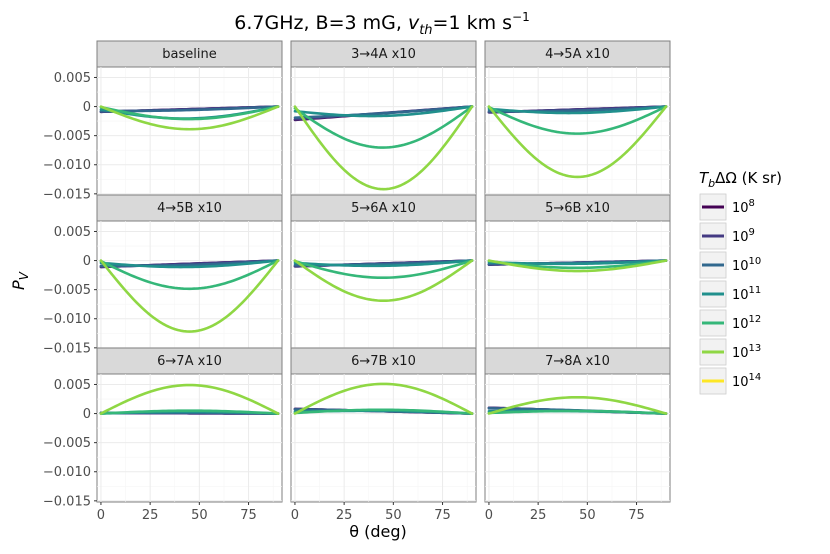 The image size is (830, 554). I want to click on facet-panel: 6→7A x10 0.005 0 −0.005 −0.010 −0.015 0 25 50 75, so click(163, 435).